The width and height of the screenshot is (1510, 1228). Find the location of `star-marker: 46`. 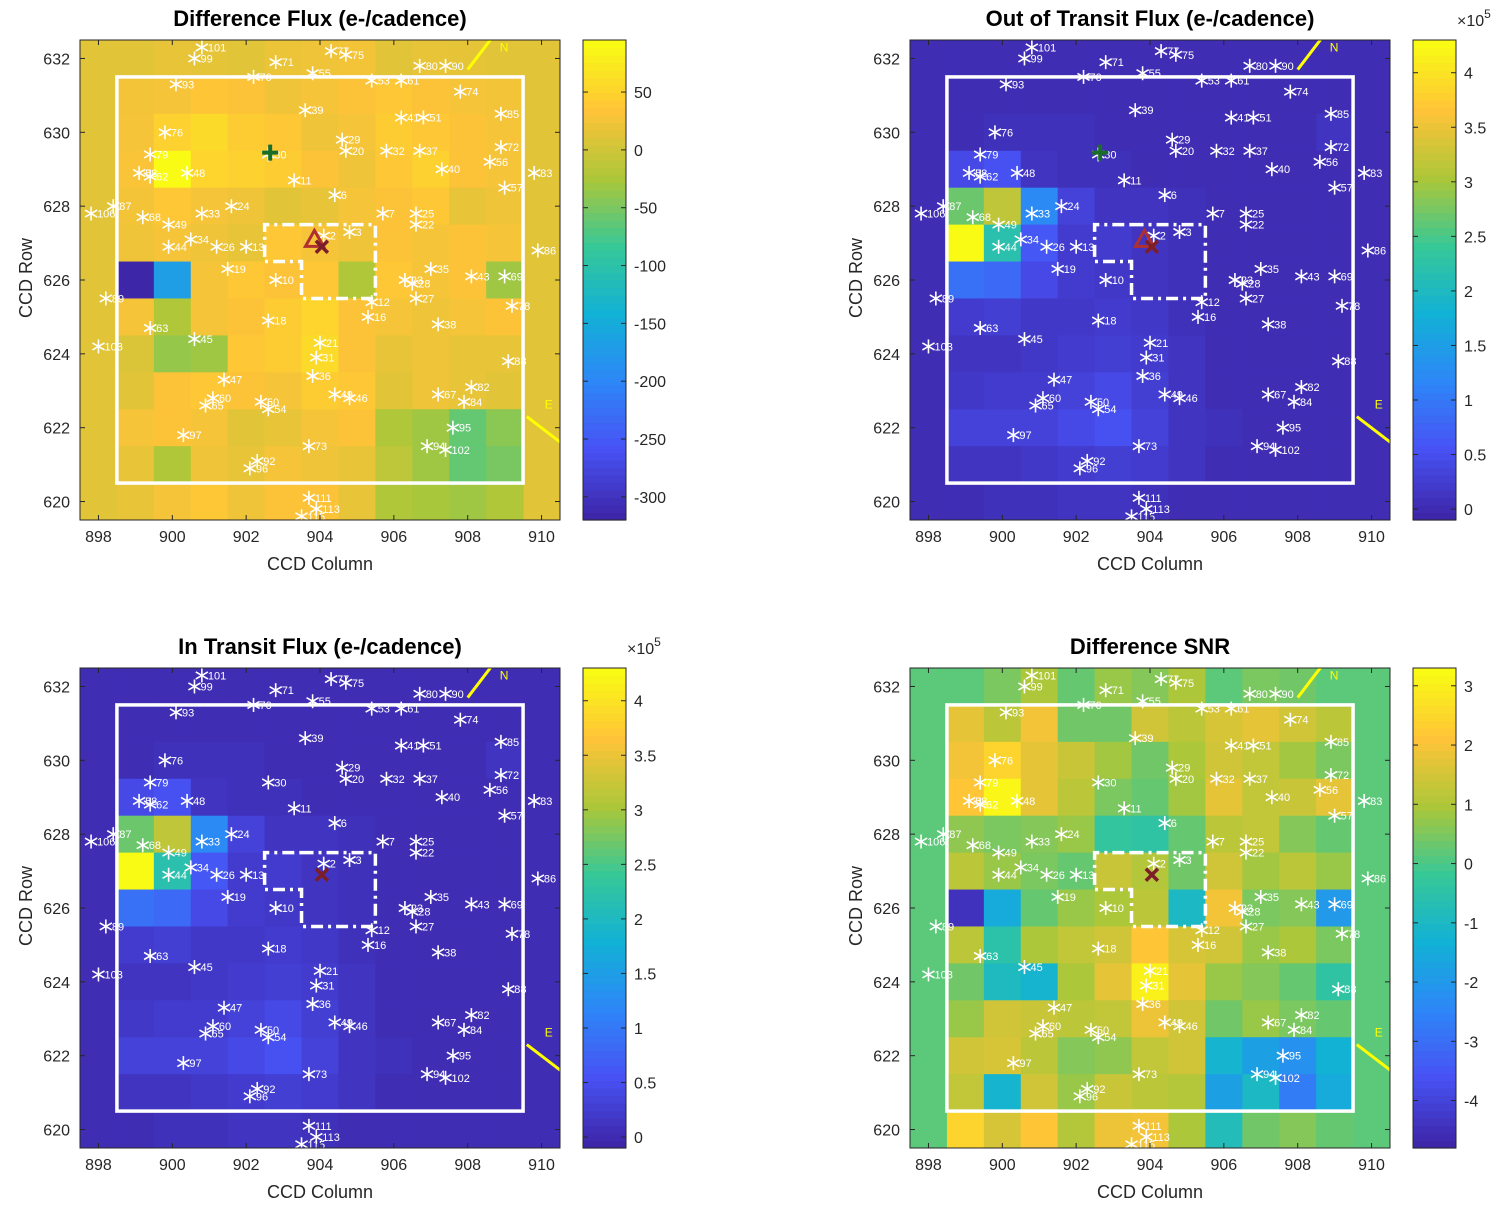

star-marker: 46 is located at coordinates (355, 1026).